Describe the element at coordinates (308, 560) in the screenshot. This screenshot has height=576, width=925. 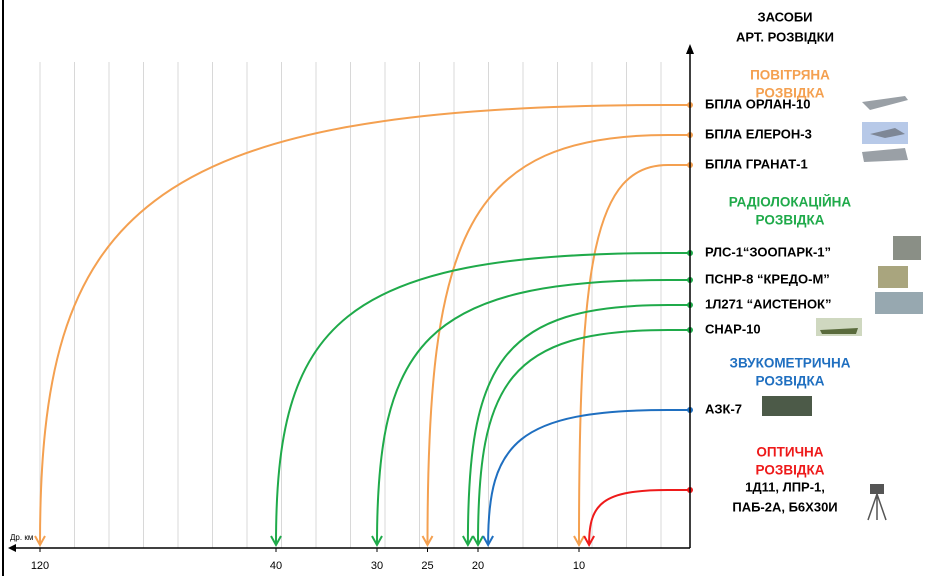
I see `ticks: 120 40 30 25 20 10` at that location.